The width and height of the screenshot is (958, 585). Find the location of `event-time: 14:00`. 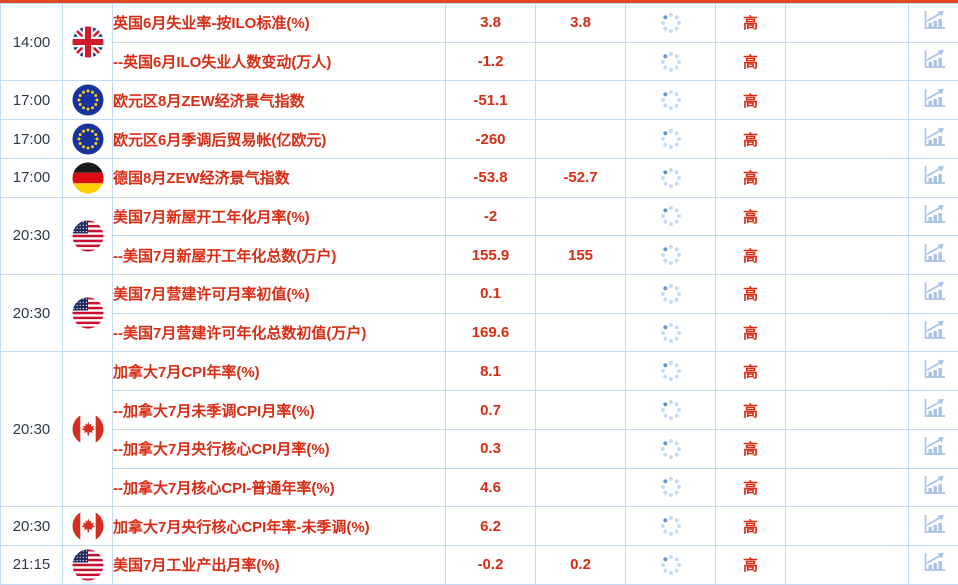

event-time: 14:00 is located at coordinates (31, 42).